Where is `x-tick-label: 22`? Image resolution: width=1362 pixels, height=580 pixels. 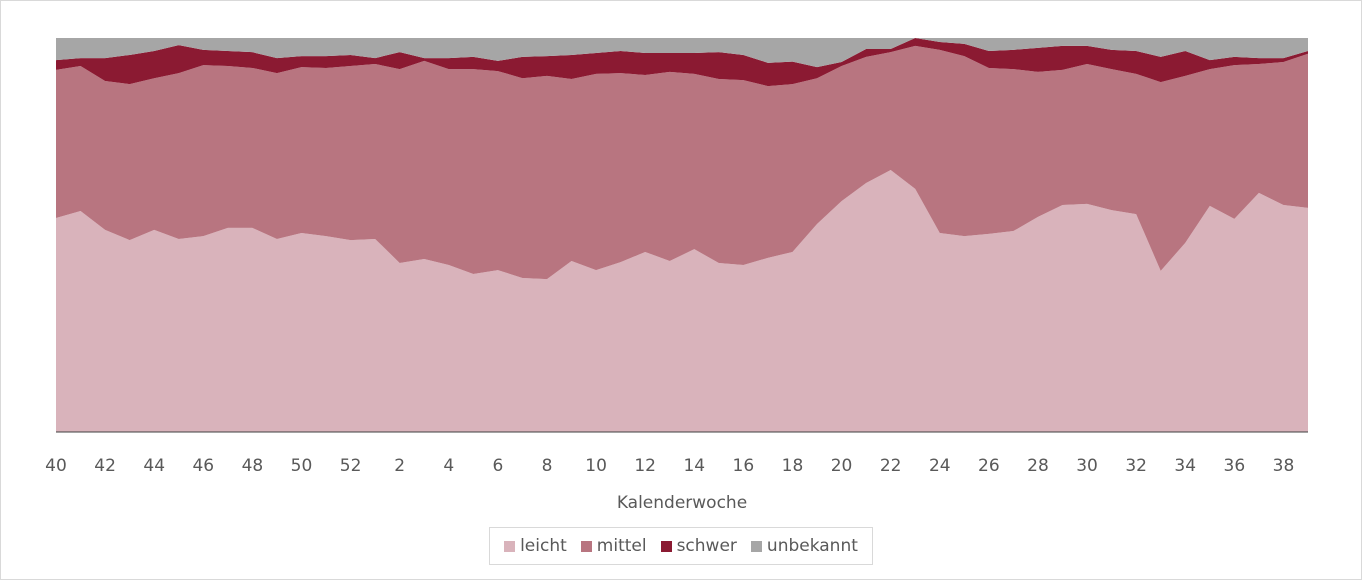
x-tick-label: 22 is located at coordinates (891, 466).